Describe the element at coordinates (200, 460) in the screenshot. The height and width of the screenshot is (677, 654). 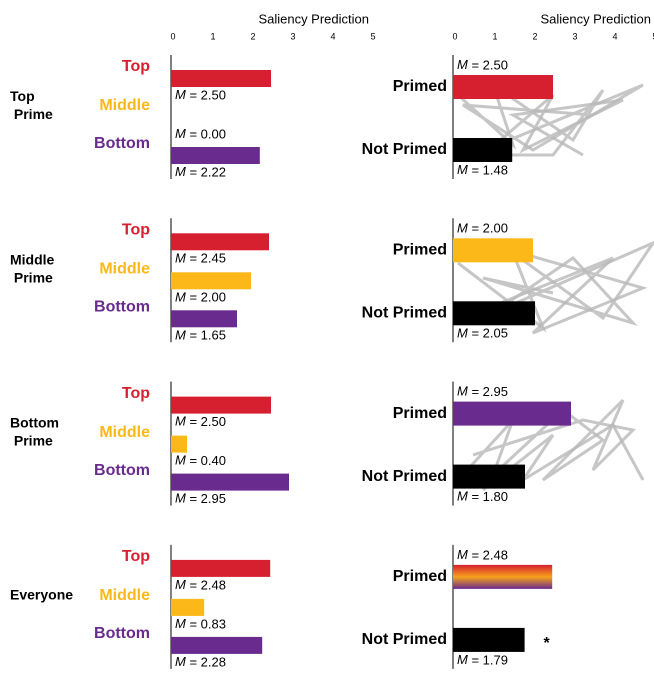
I see `value-label: M = 0.40` at that location.